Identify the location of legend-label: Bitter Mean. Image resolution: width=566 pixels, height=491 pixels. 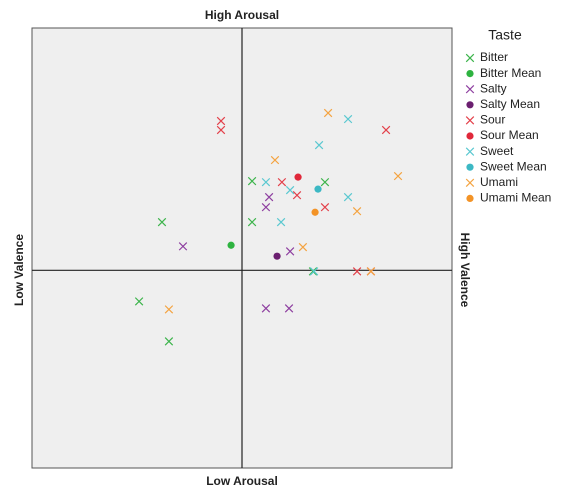
(510, 73).